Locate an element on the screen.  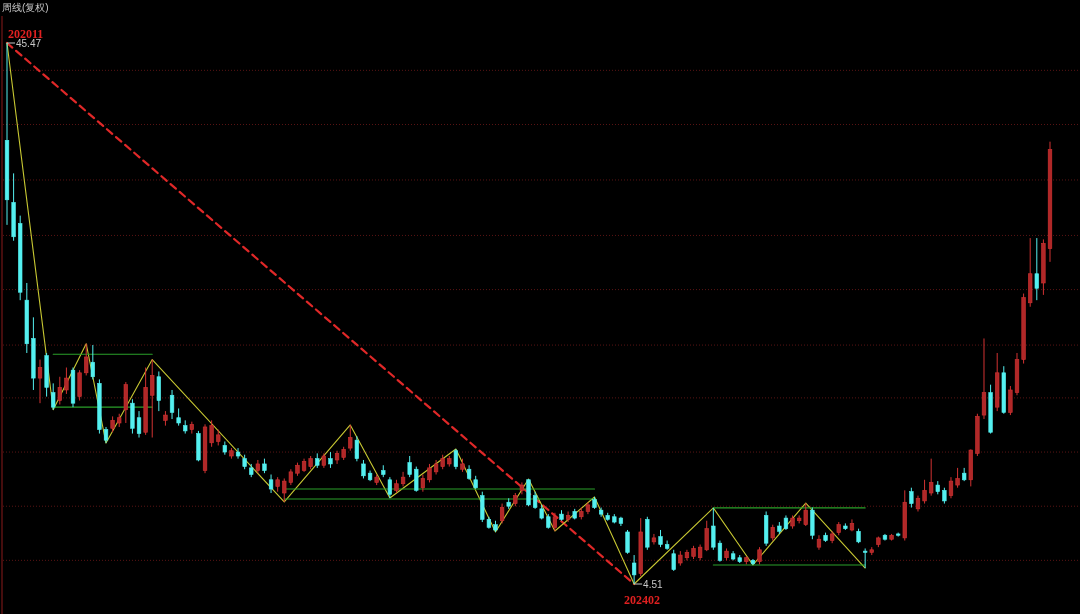
annotation: 4.51 is located at coordinates (653, 584).